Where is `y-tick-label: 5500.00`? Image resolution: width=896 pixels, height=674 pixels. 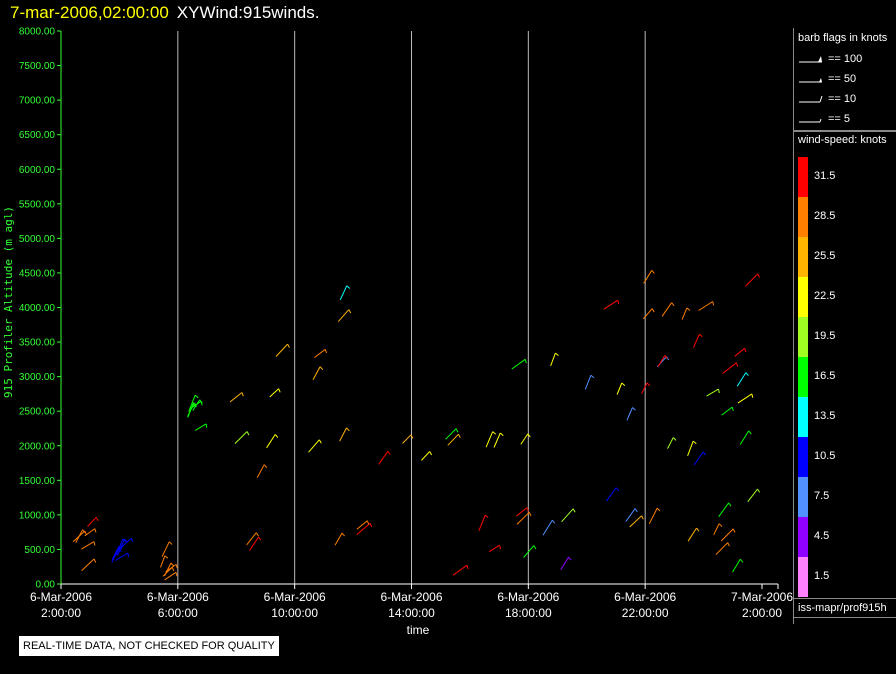
y-tick-label: 5500.00 is located at coordinates (37, 204).